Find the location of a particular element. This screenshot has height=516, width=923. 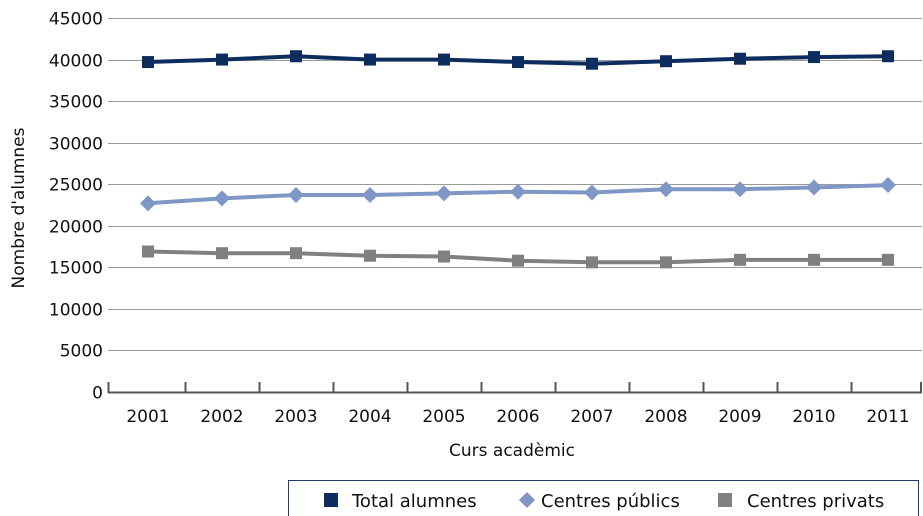

x-tick-label: 2001 is located at coordinates (147, 417).